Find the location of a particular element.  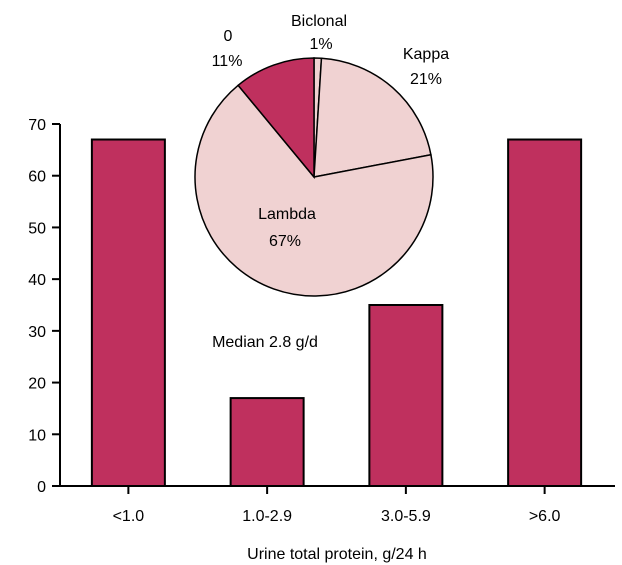

pie-slice-value: 21% is located at coordinates (426, 79).